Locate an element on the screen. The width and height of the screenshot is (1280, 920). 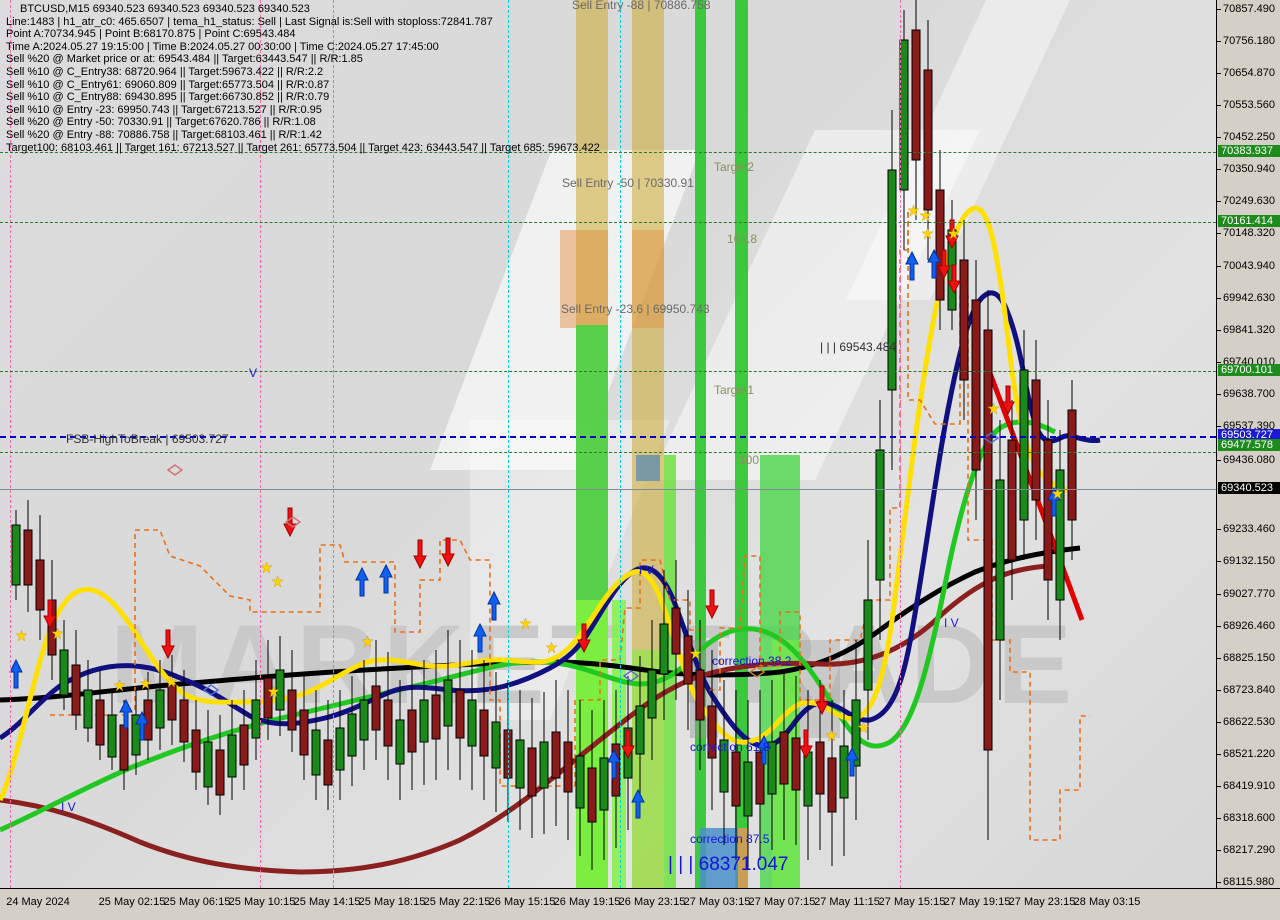
price-tick: 68318.600 is located at coordinates (1246, 818).